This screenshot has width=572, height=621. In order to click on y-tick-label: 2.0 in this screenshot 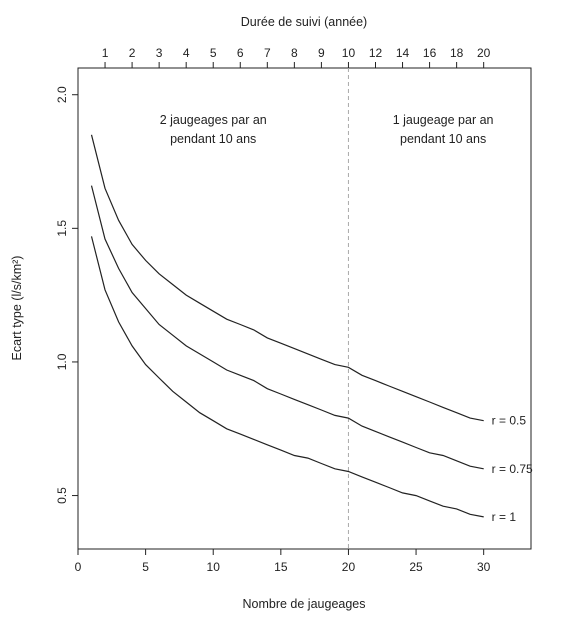, I will do `click(62, 94)`.